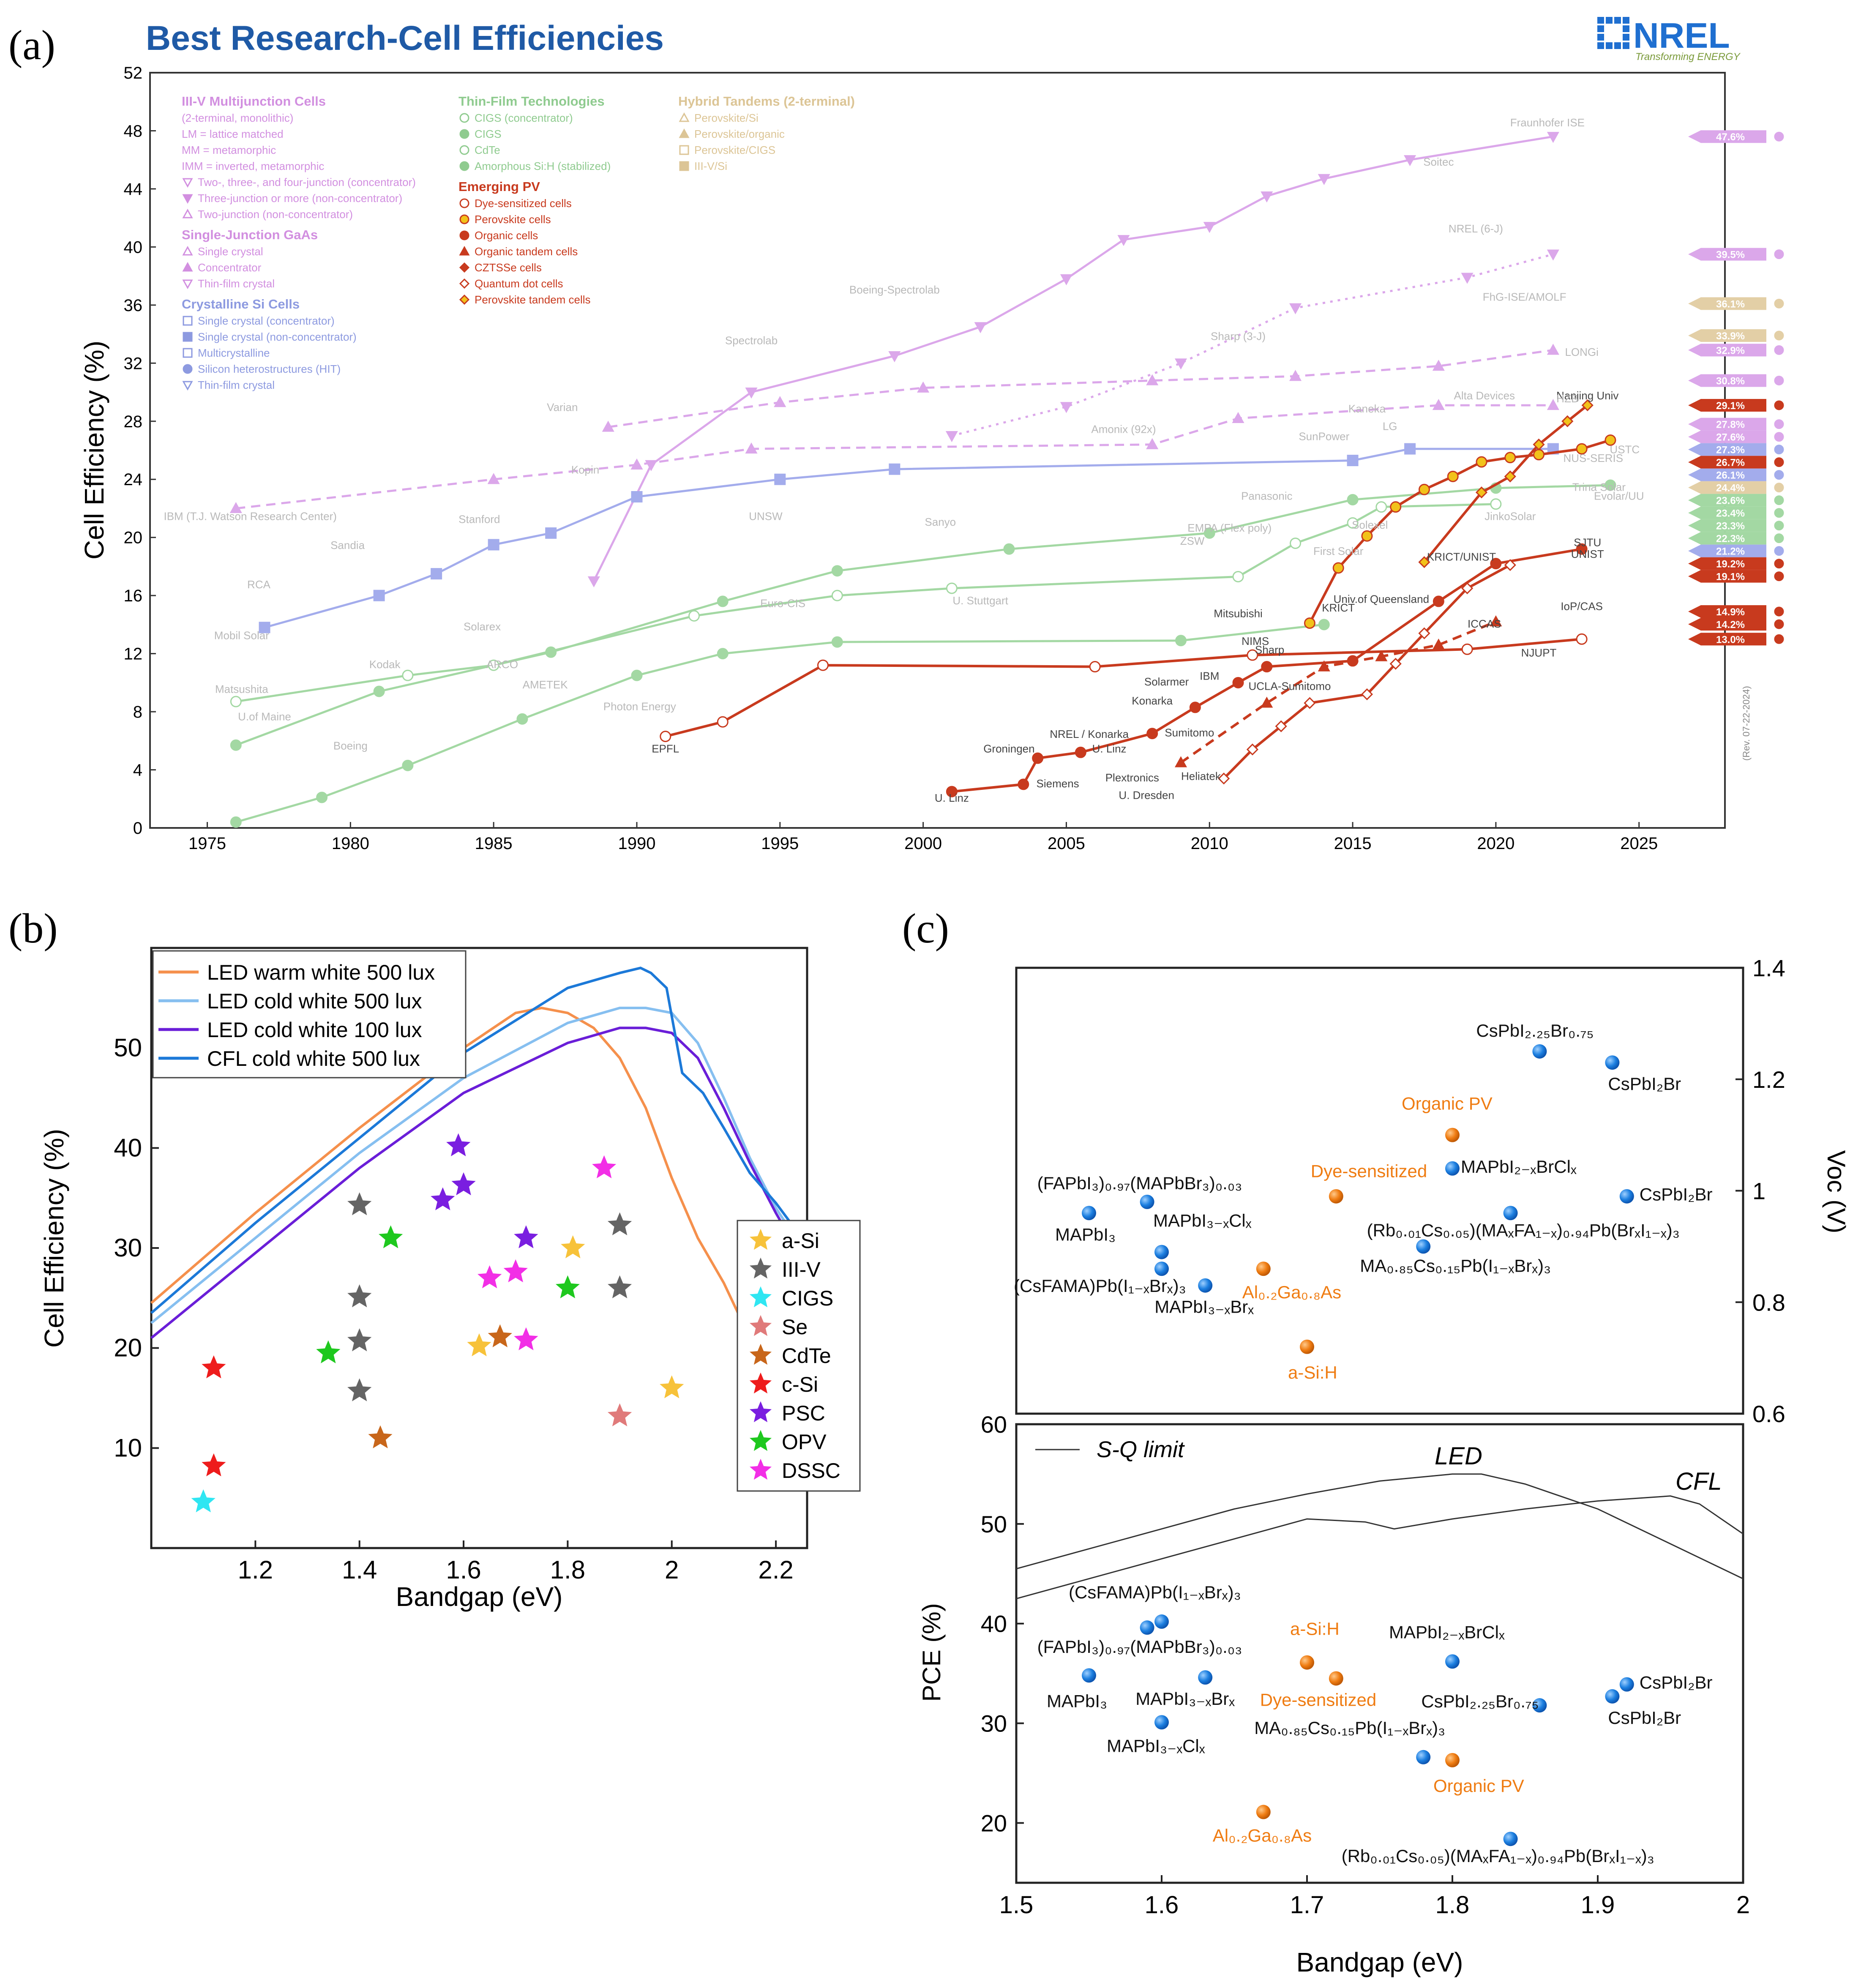 The height and width of the screenshot is (1988, 1861). I want to click on legend-item: CIGS (concentrator), so click(524, 118).